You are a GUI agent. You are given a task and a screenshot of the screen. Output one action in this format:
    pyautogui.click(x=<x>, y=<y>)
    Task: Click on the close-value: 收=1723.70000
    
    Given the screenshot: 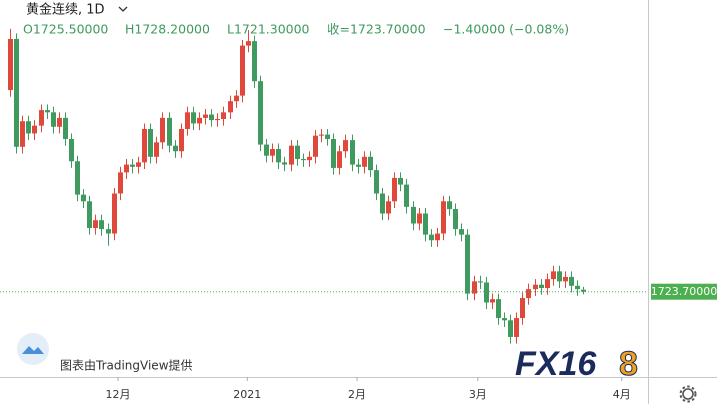 What is the action you would take?
    pyautogui.click(x=376, y=29)
    